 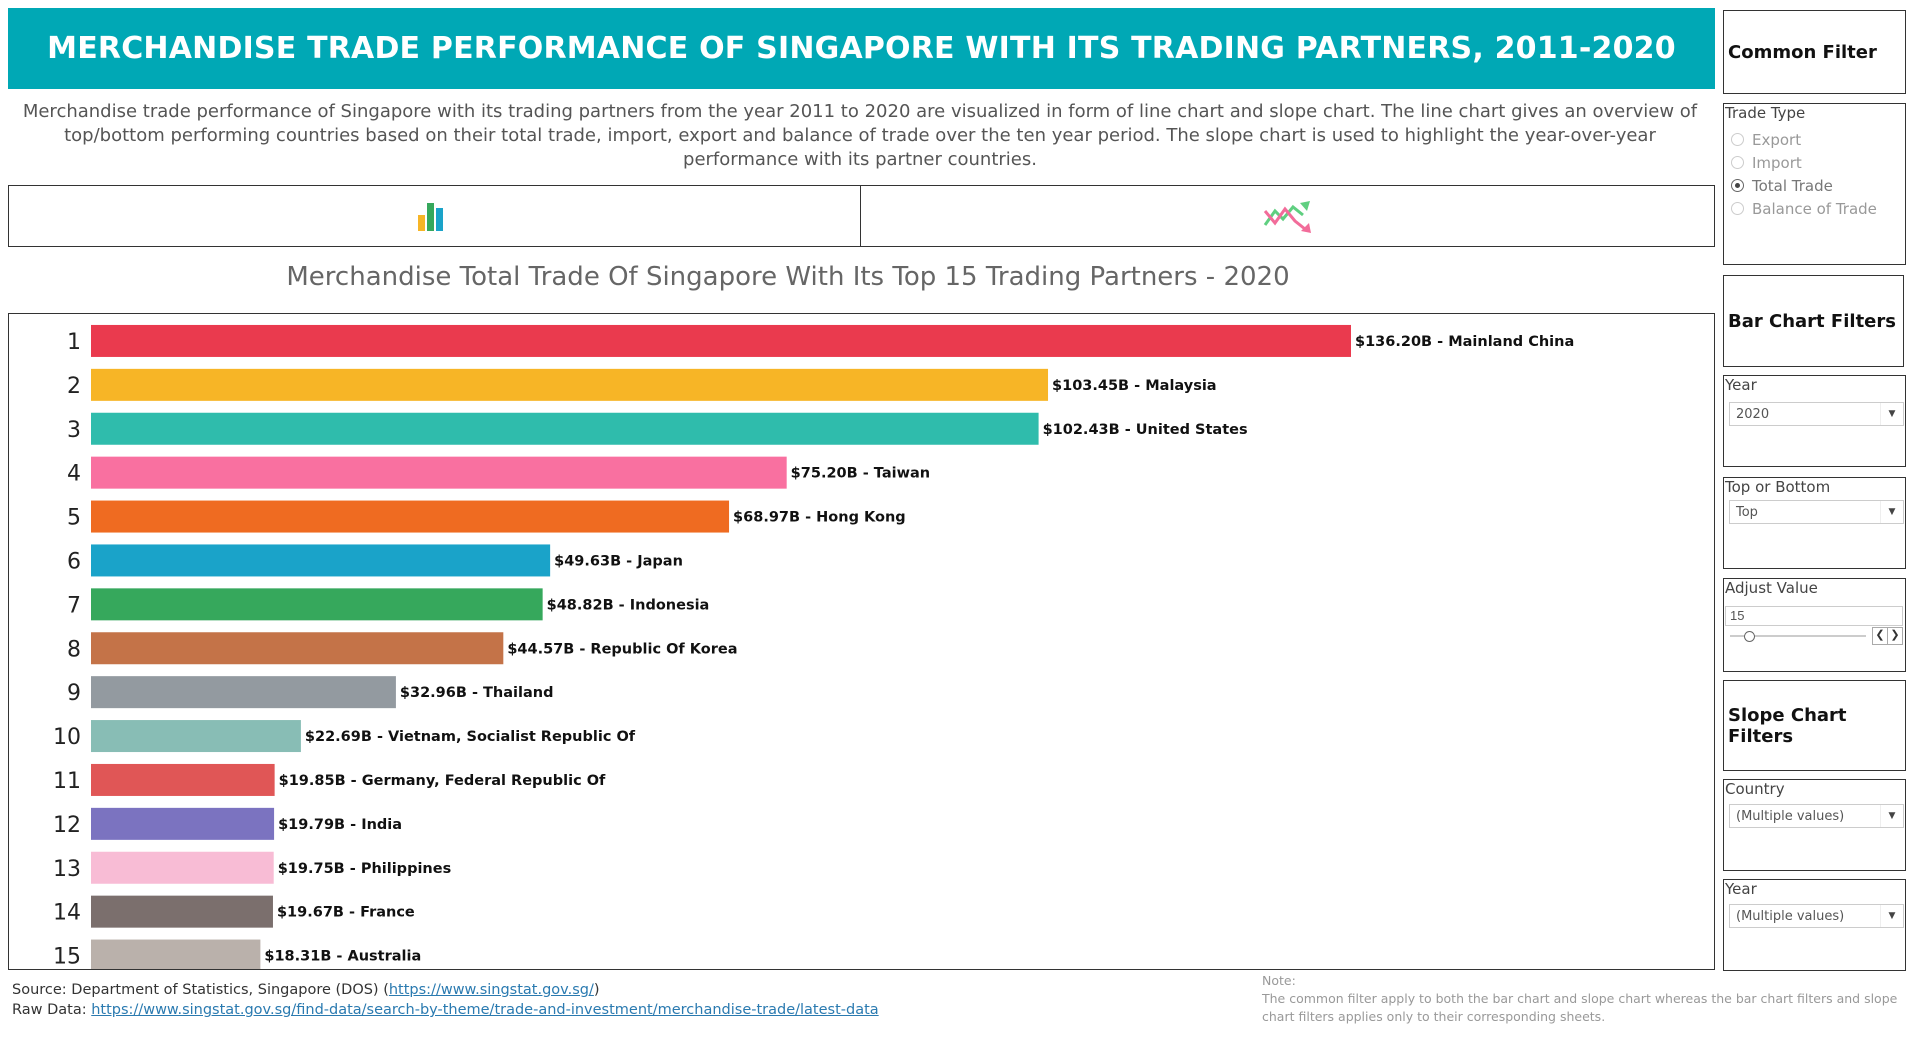 I want to click on trade-type-option: Import, so click(x=1804, y=162).